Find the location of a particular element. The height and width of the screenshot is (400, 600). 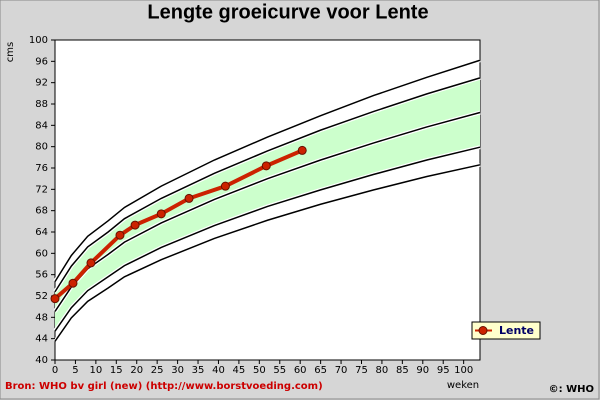

x-tick-label: 45 is located at coordinates (239, 370).